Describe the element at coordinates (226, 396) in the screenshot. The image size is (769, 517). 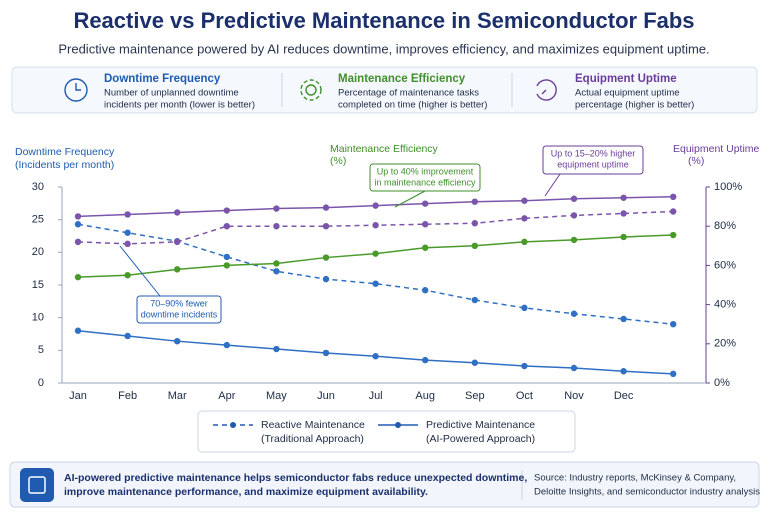
I see `x-tick-label: Apr` at that location.